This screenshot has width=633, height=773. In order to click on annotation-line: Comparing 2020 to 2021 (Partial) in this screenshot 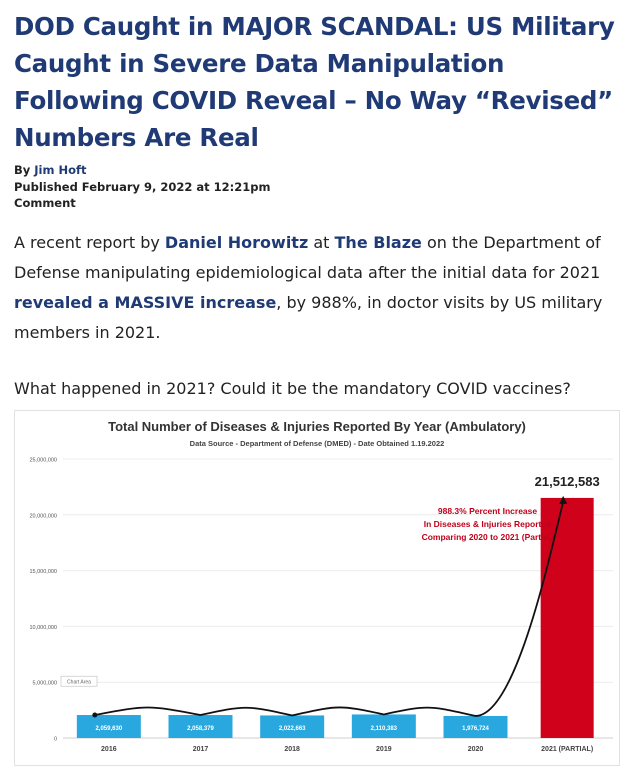, I will do `click(488, 537)`.